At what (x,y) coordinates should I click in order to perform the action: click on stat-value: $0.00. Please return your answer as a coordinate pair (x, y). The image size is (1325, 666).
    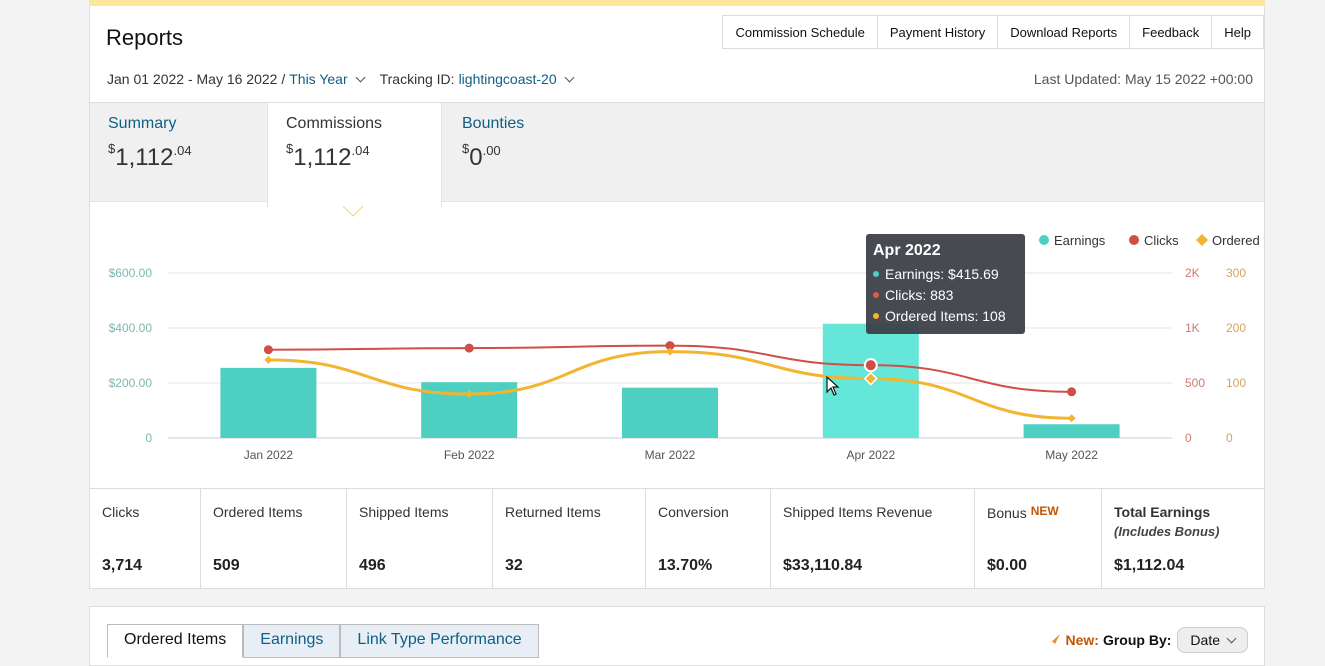
    Looking at the image, I should click on (1007, 565).